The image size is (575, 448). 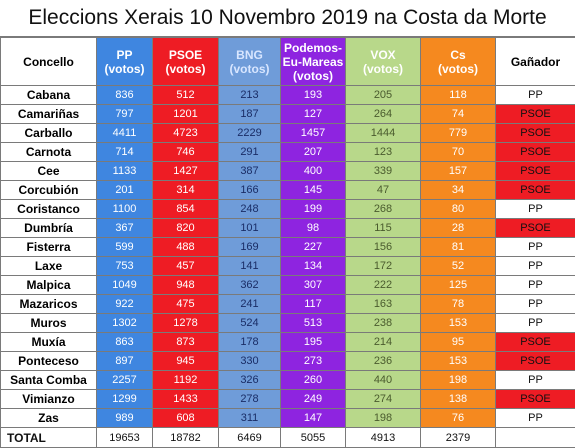 I want to click on cs-votes-cell: 74, so click(x=458, y=114).